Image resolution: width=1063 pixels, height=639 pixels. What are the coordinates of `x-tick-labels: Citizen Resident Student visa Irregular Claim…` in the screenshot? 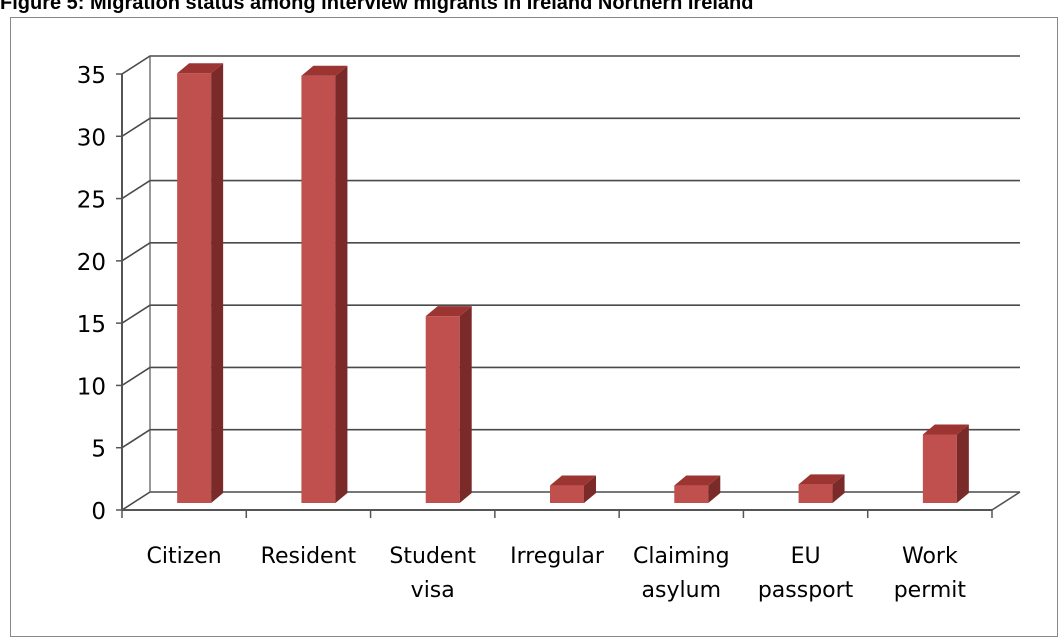 It's located at (557, 573).